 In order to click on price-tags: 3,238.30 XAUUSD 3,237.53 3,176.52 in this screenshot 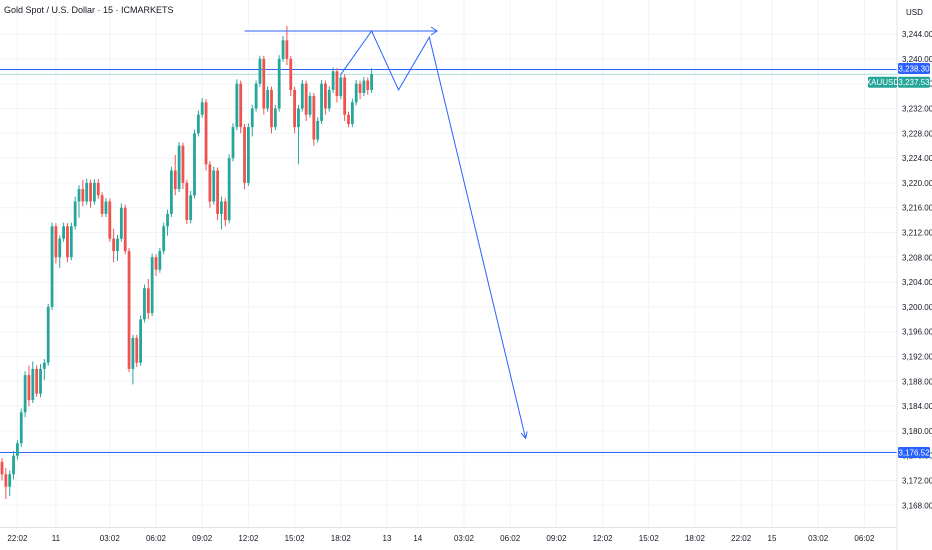, I will do `click(898, 260)`.